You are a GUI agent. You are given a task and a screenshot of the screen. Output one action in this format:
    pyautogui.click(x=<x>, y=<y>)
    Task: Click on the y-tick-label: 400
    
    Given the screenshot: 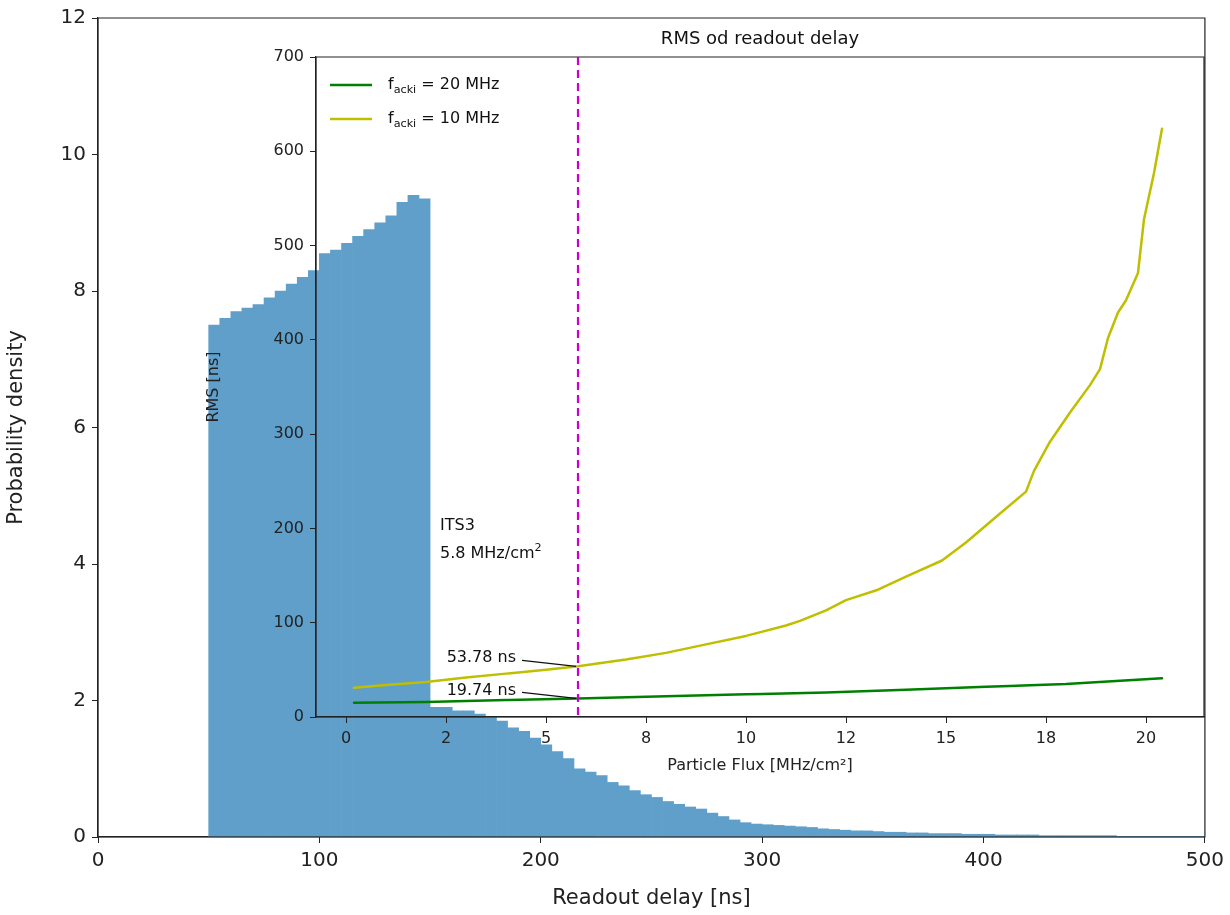 What is the action you would take?
    pyautogui.click(x=288, y=339)
    